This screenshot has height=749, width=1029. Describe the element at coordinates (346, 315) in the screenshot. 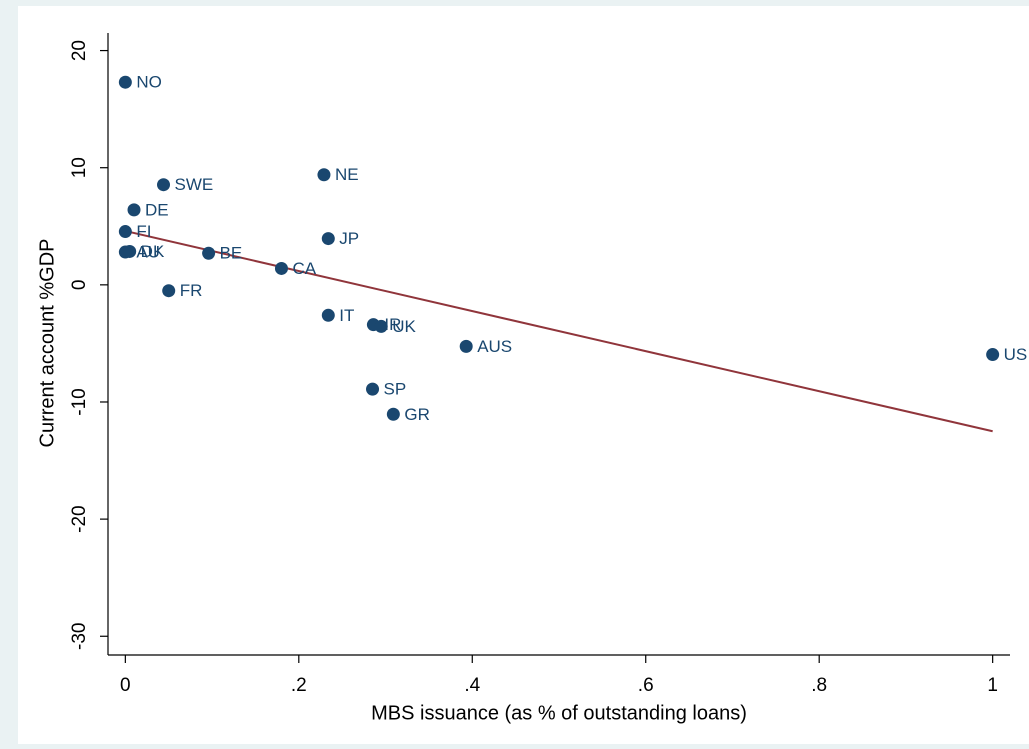

I see `point-label: IT` at that location.